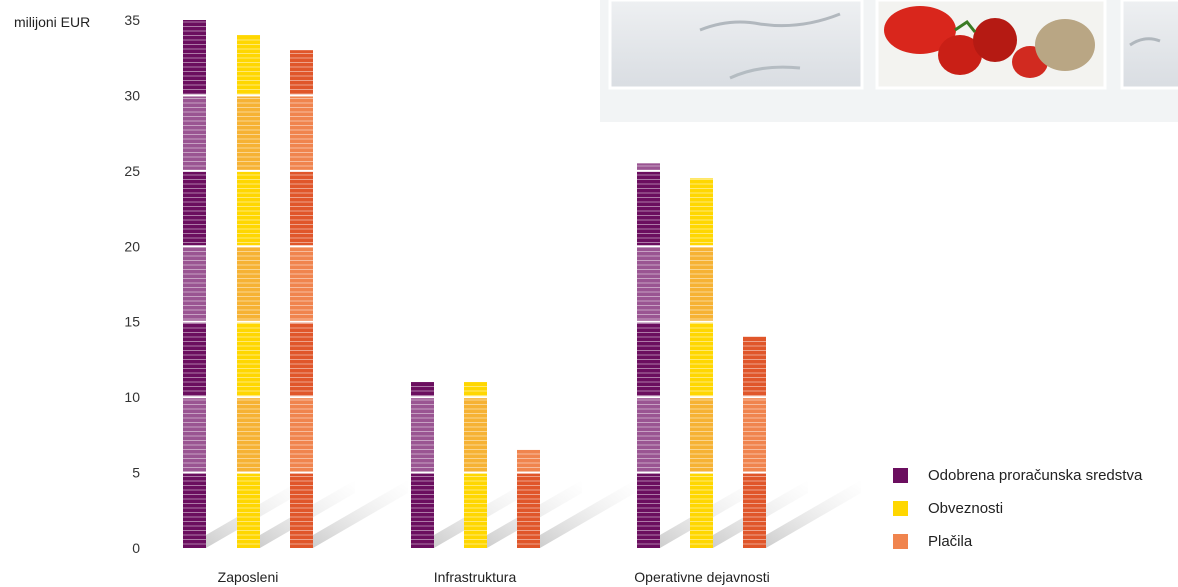  I want to click on photo-paper, so click(736, 45).